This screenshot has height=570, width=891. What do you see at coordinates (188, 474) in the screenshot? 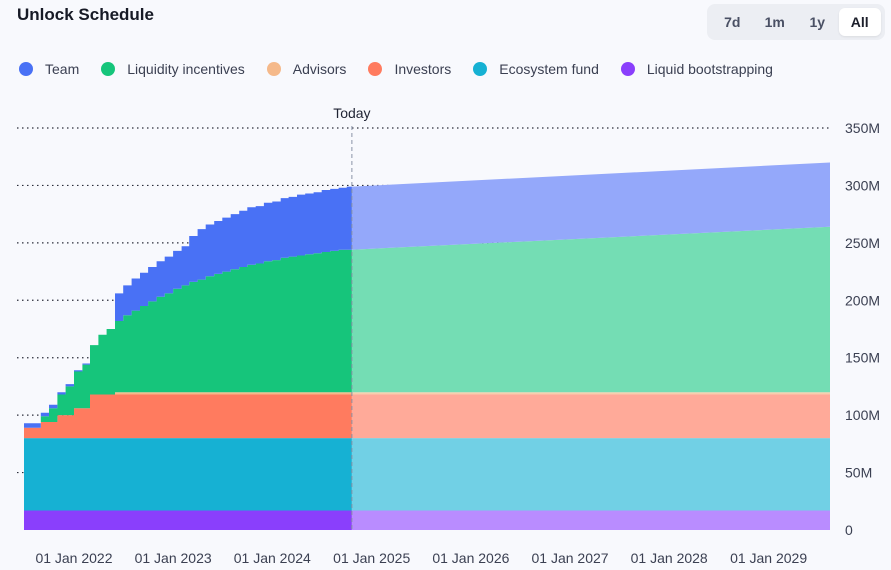
I see `area-past-ecosystem-fund` at bounding box center [188, 474].